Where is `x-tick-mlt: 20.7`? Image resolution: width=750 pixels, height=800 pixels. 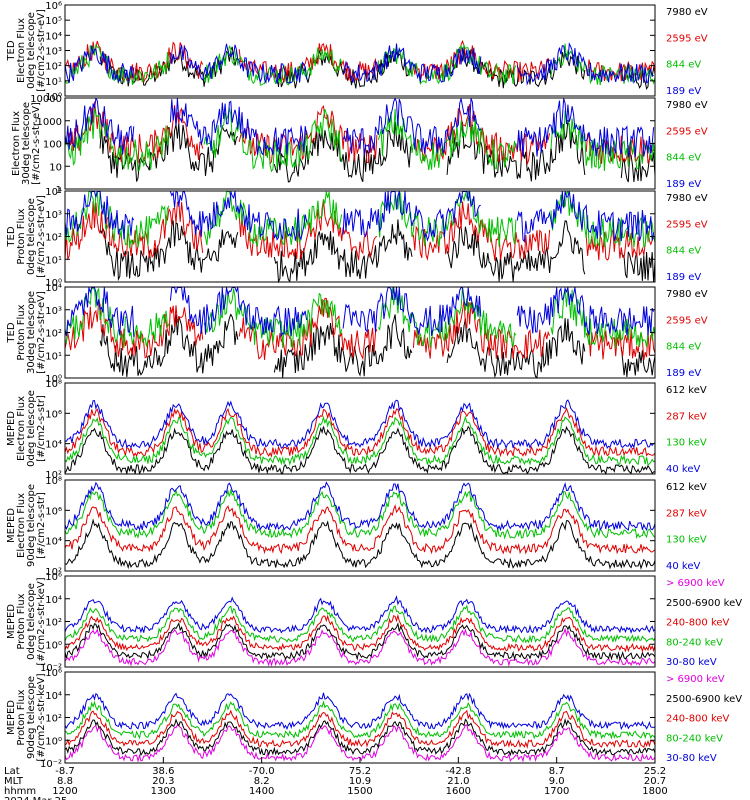
x-tick-mlt: 20.7 is located at coordinates (655, 781).